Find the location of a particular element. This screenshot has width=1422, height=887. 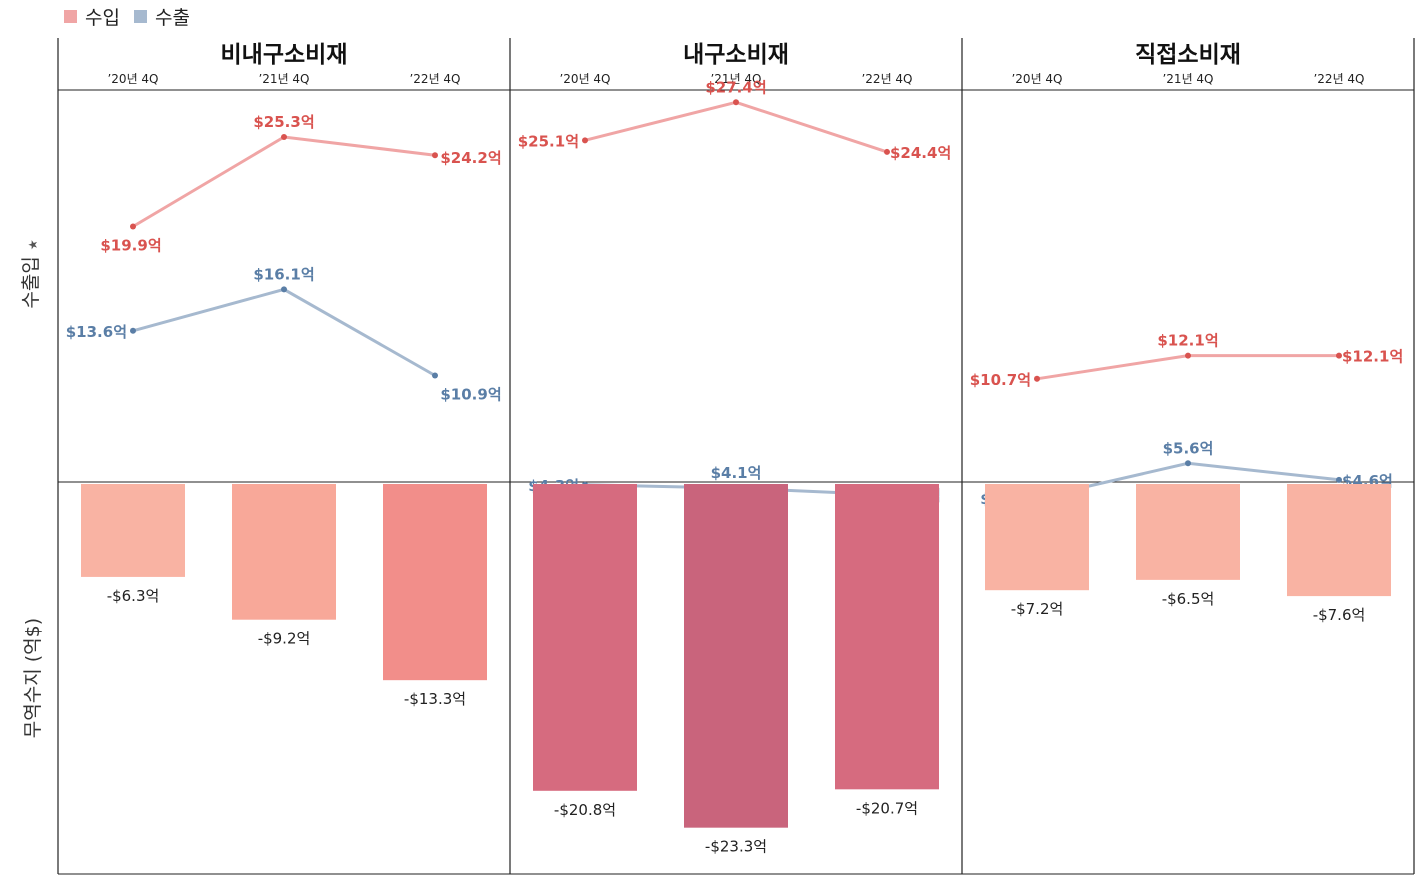

bar-data-label: -$6.3억 is located at coordinates (133, 596).